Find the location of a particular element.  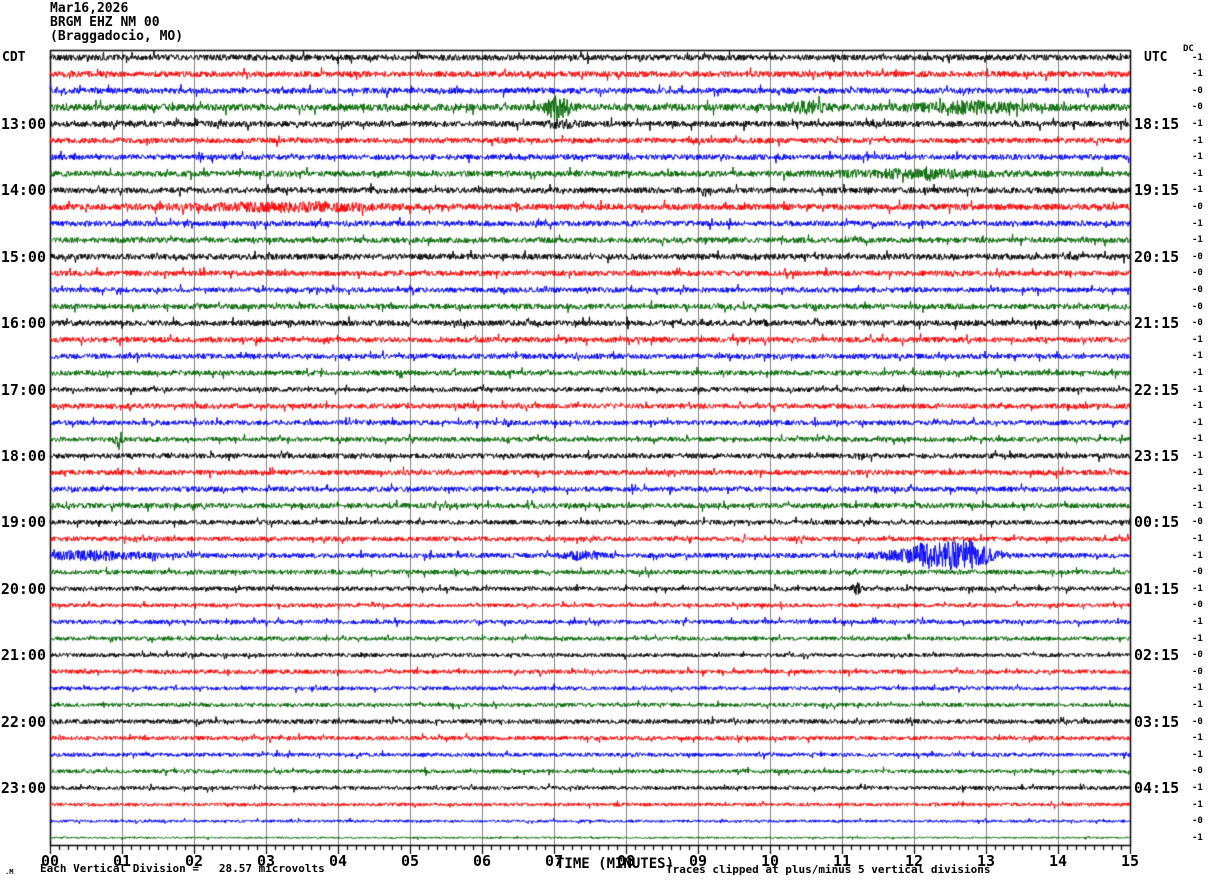

cdt-time-label: 13:00 is located at coordinates (23, 123).